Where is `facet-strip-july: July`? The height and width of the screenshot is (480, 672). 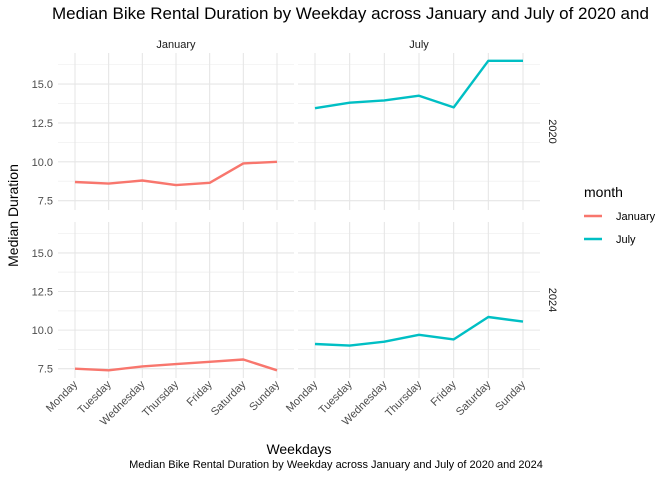 facet-strip-july: July is located at coordinates (419, 45).